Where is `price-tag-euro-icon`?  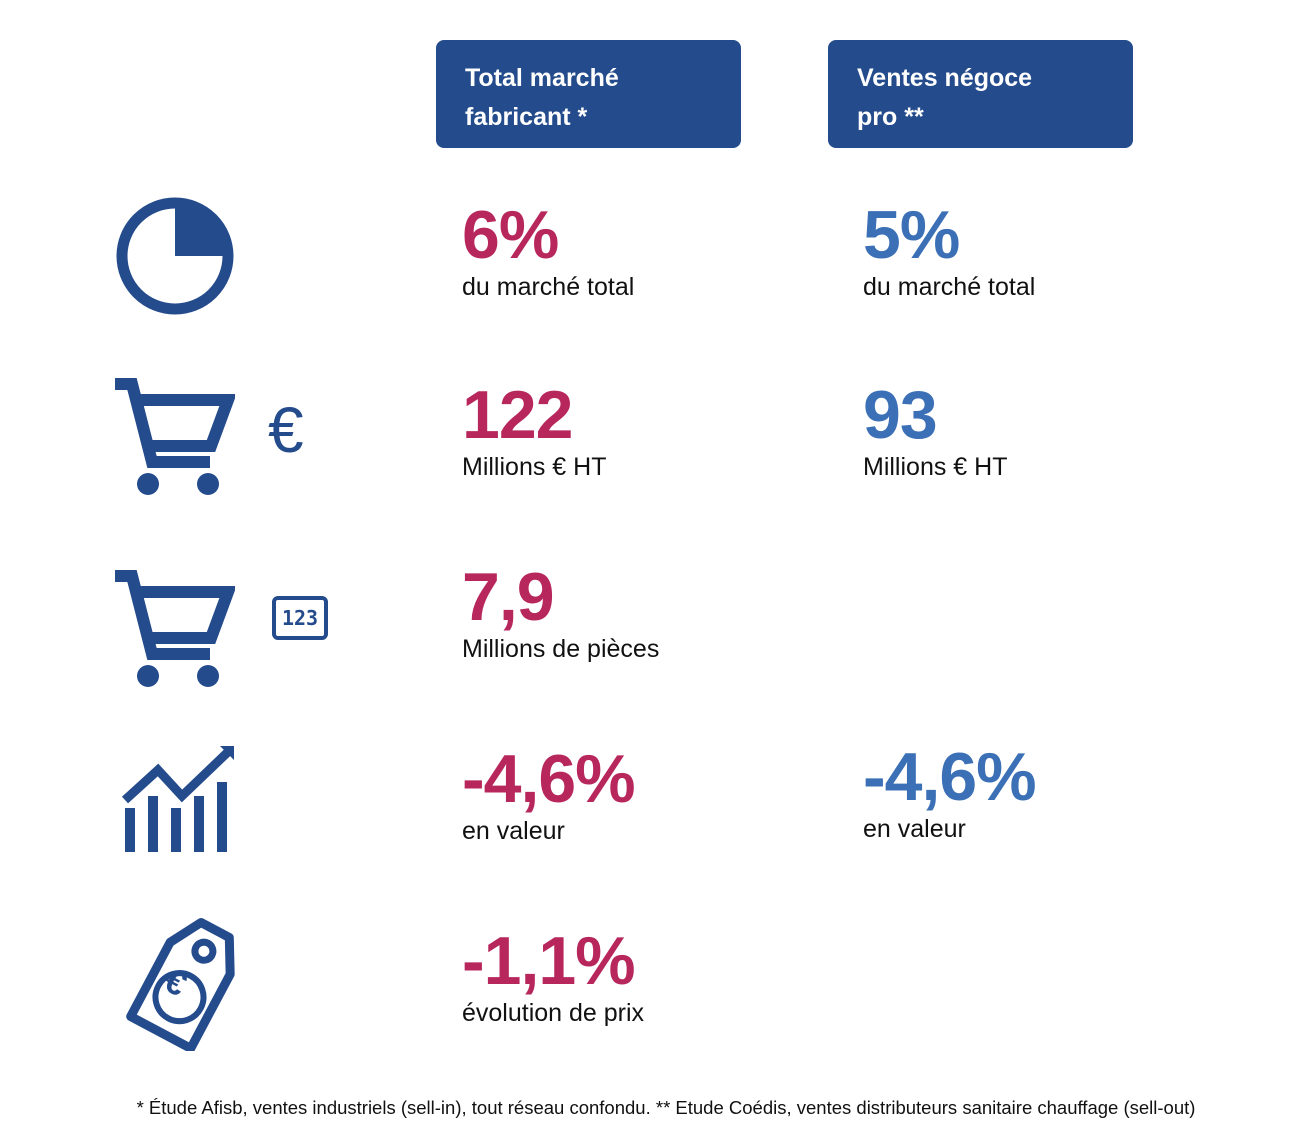 price-tag-euro-icon is located at coordinates (180, 984).